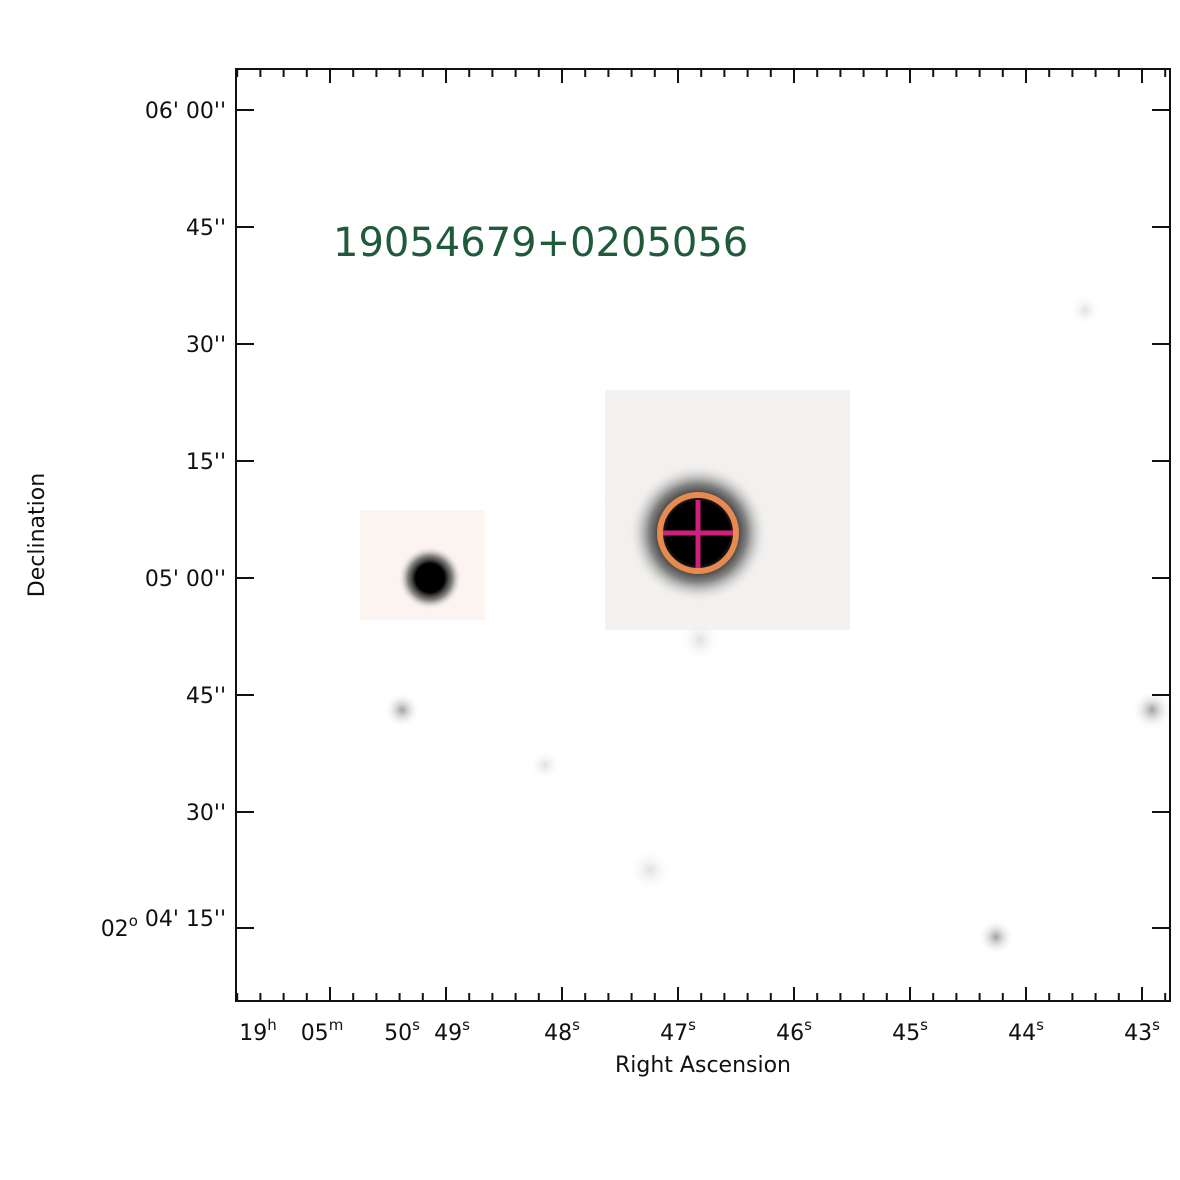 This screenshot has width=1180, height=1180. Describe the element at coordinates (182, 919) in the screenshot. I see `tick-text: 04' 15''` at that location.